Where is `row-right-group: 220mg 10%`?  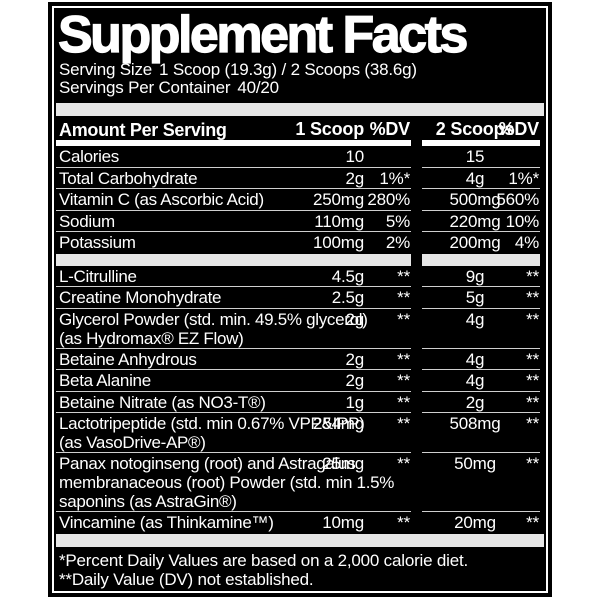
row-right-group: 220mg 10% is located at coordinates (481, 221).